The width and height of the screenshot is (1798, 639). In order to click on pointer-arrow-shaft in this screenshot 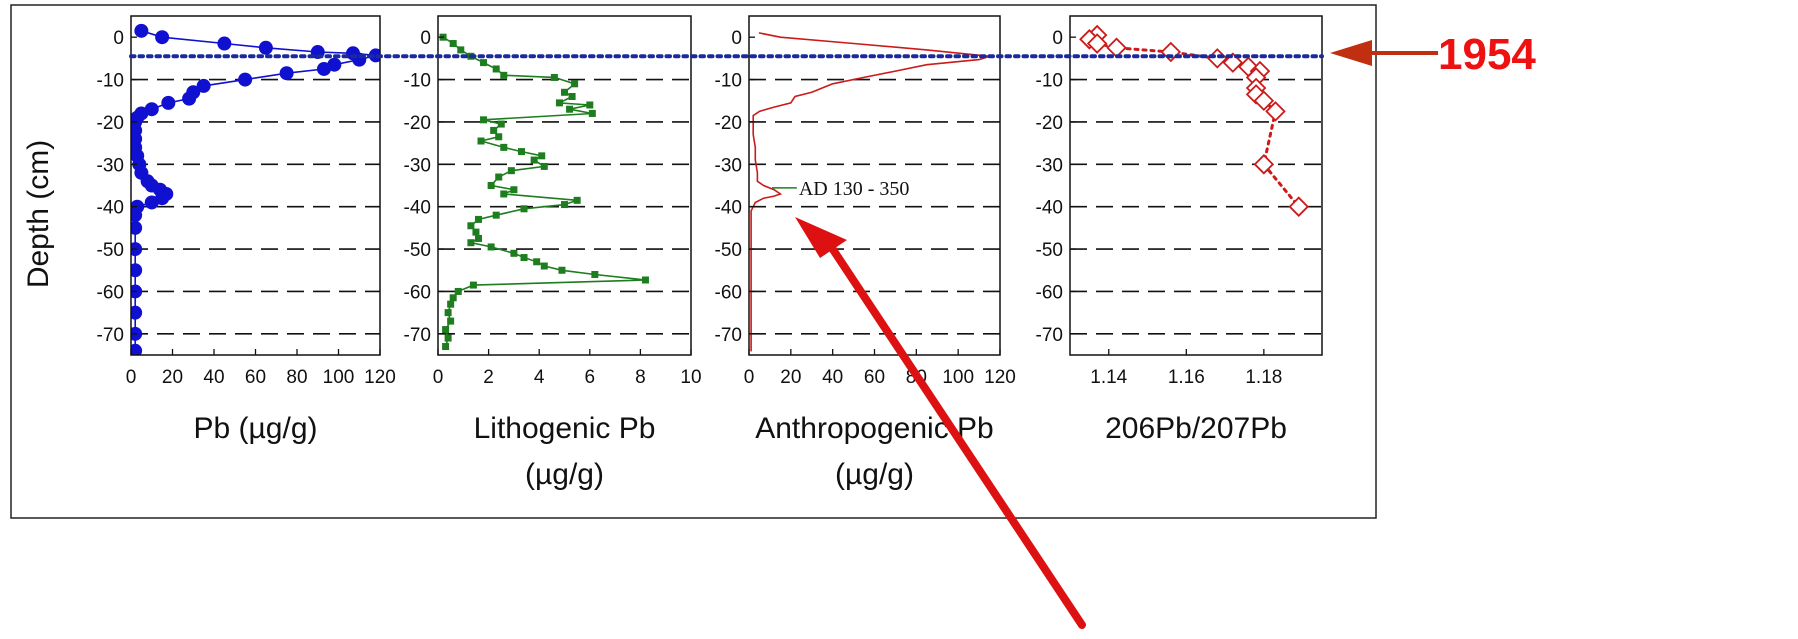, I will do `click(956, 435)`.